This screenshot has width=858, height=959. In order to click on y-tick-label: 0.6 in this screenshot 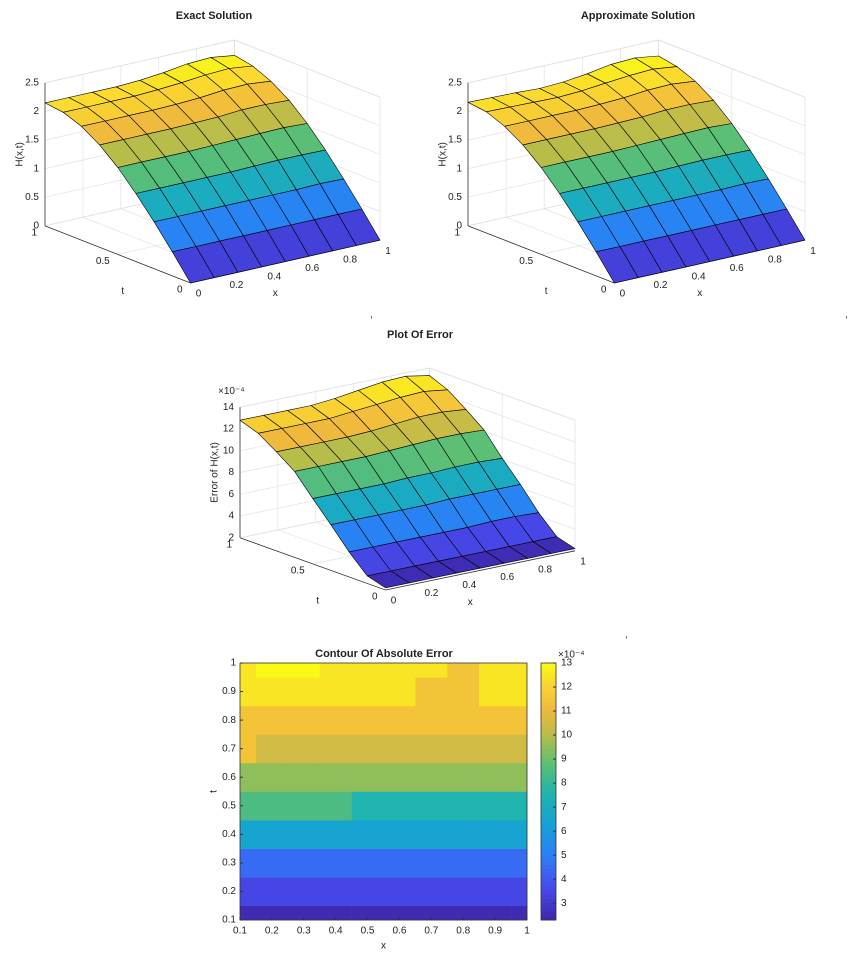, I will do `click(229, 777)`.